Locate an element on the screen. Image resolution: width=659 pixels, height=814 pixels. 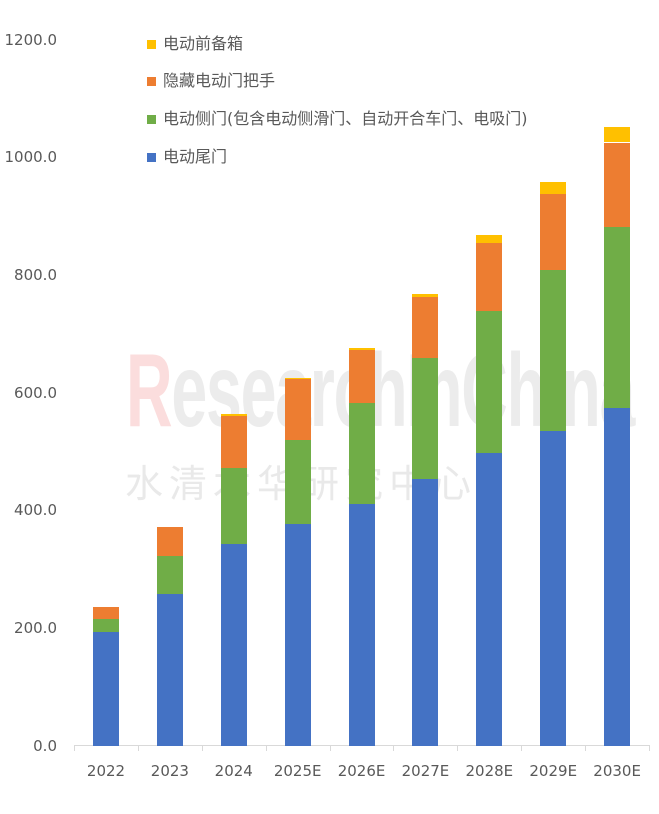
bar-2023 is located at coordinates (169, 636).